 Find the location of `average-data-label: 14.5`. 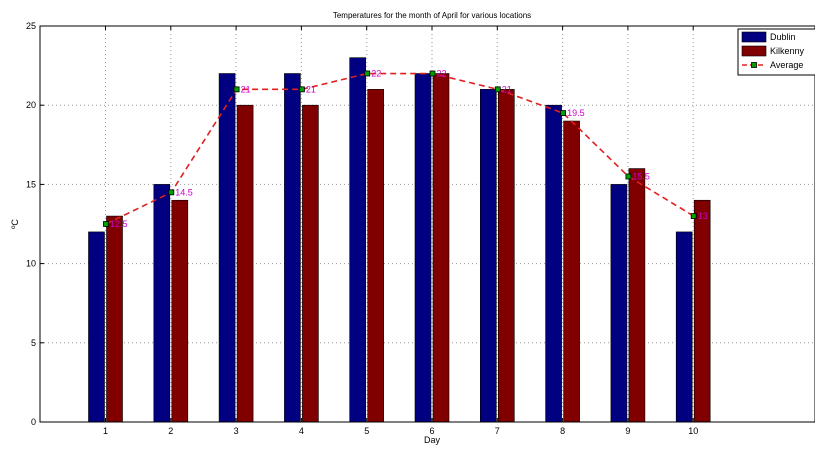

average-data-label: 14.5 is located at coordinates (184, 192).